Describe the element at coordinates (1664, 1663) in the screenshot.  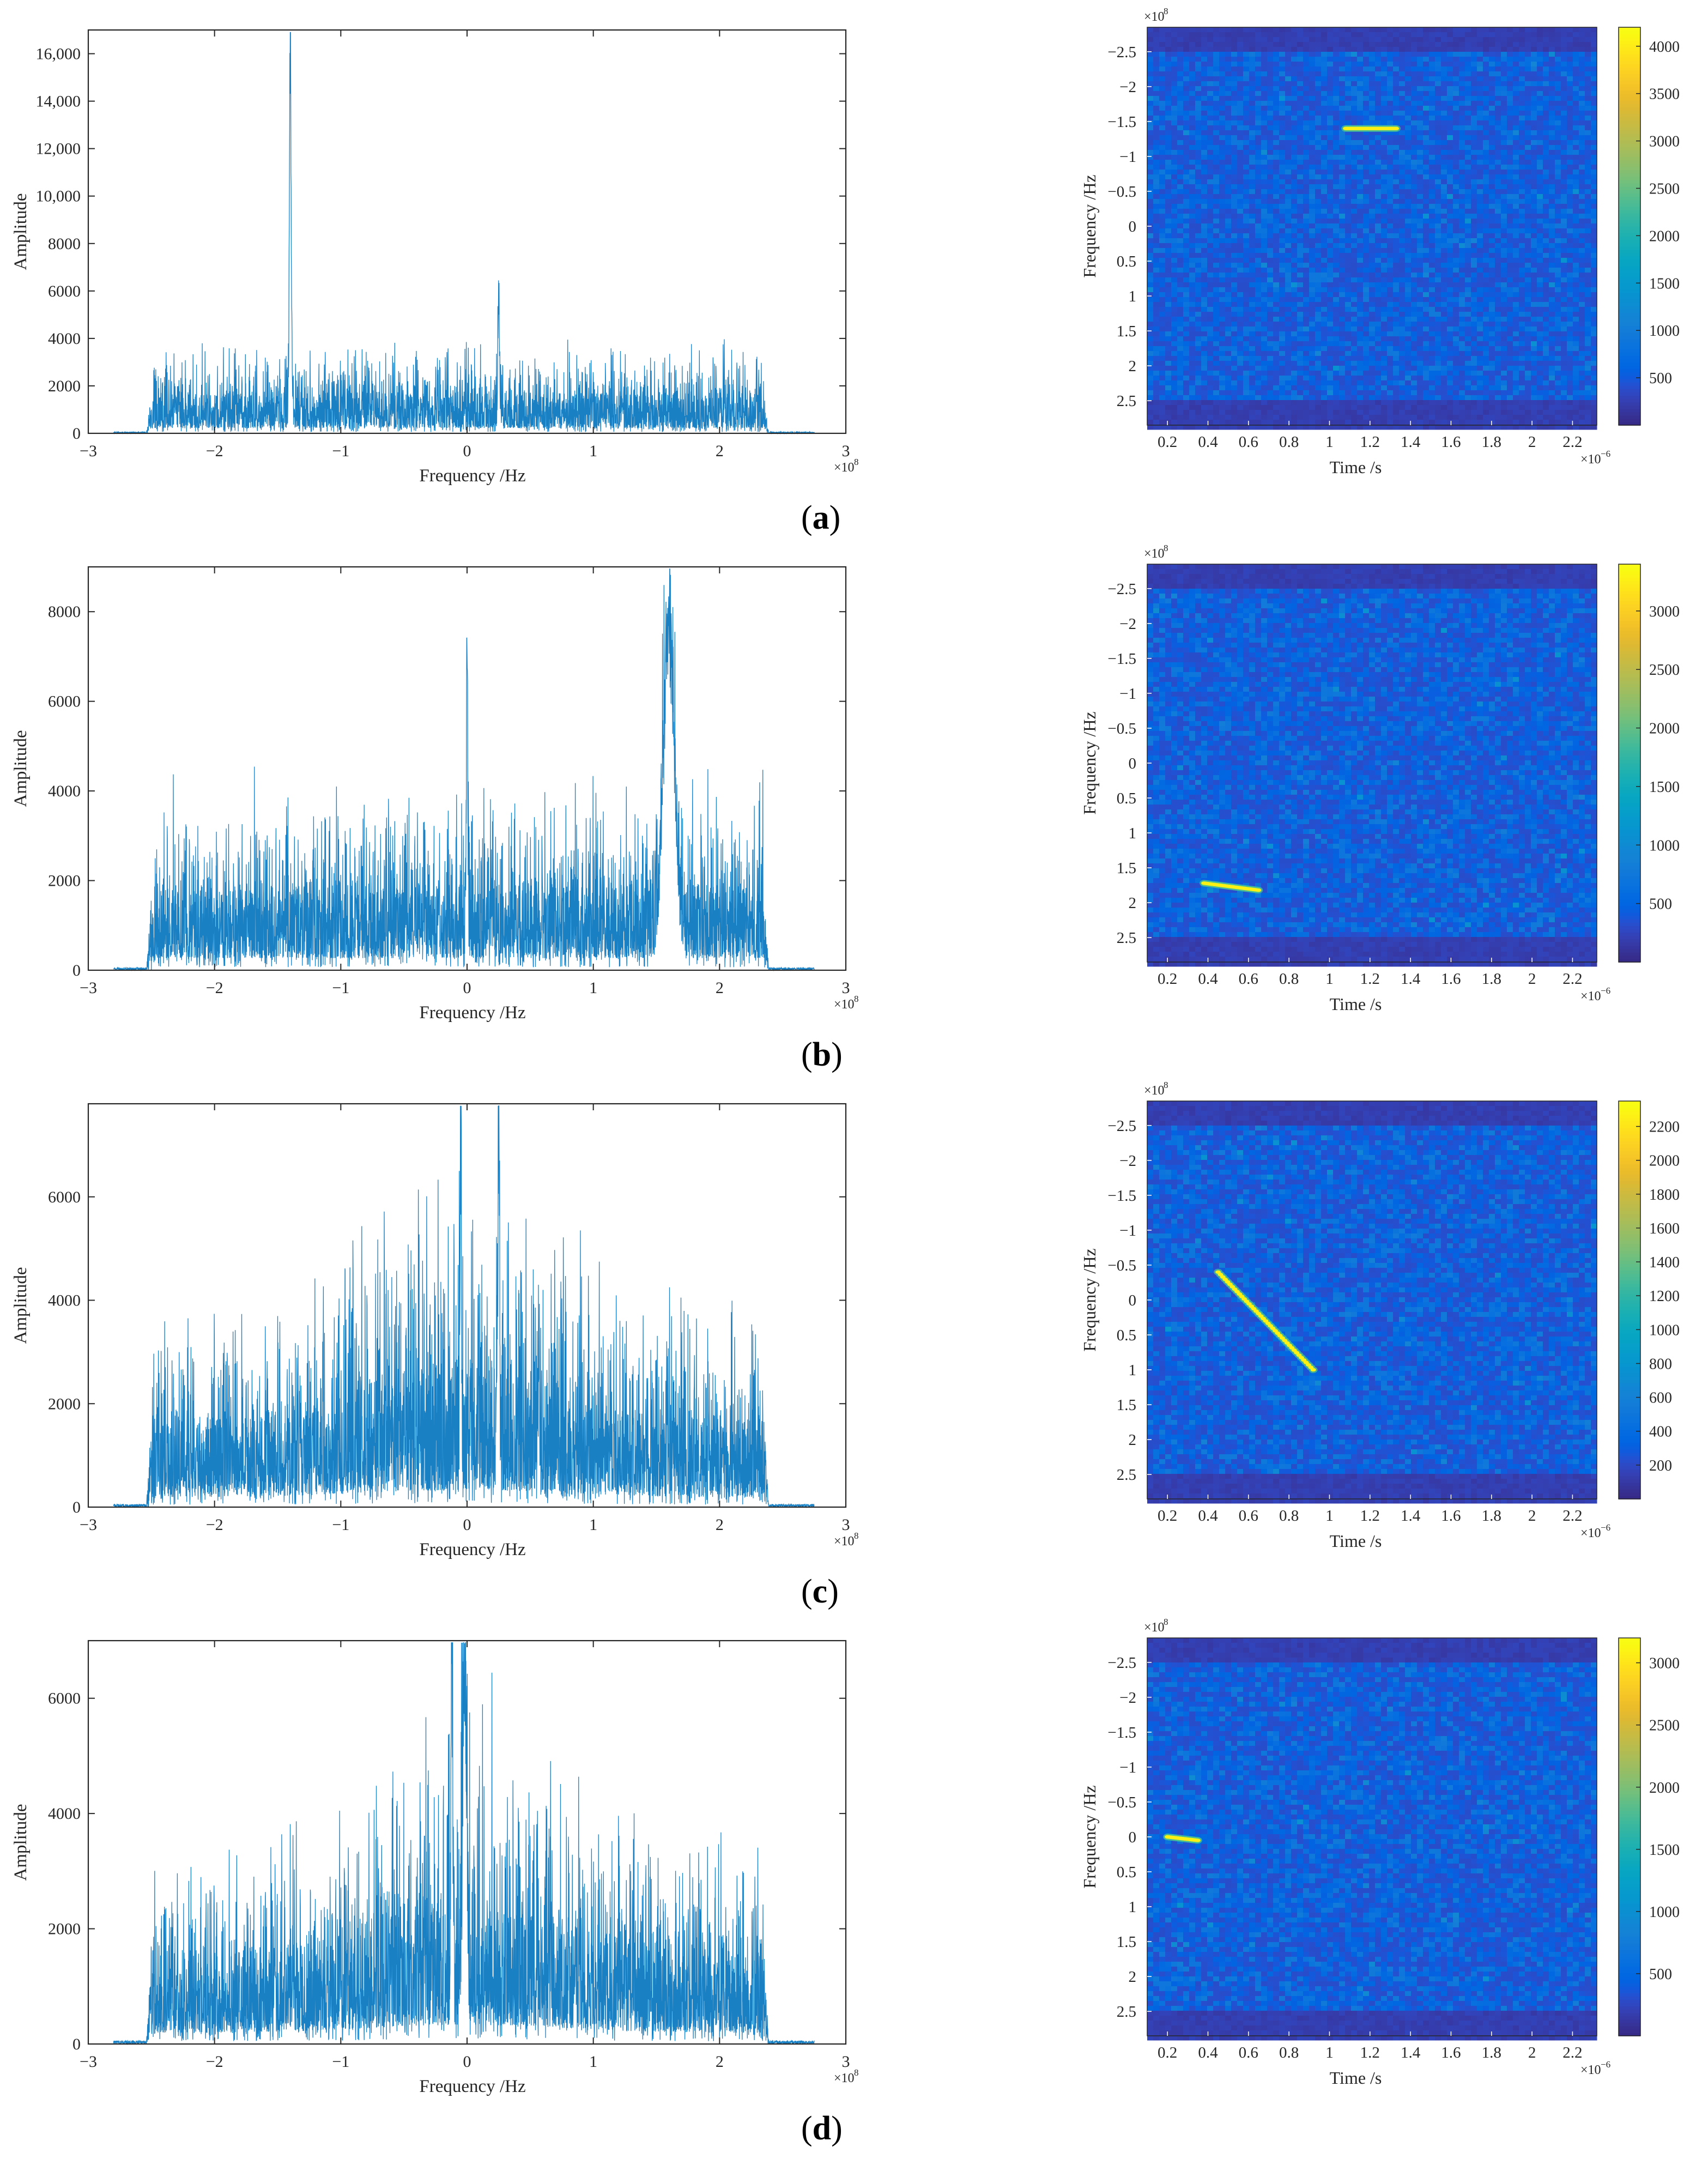
I see `colorbar-tick-label: 3000` at that location.